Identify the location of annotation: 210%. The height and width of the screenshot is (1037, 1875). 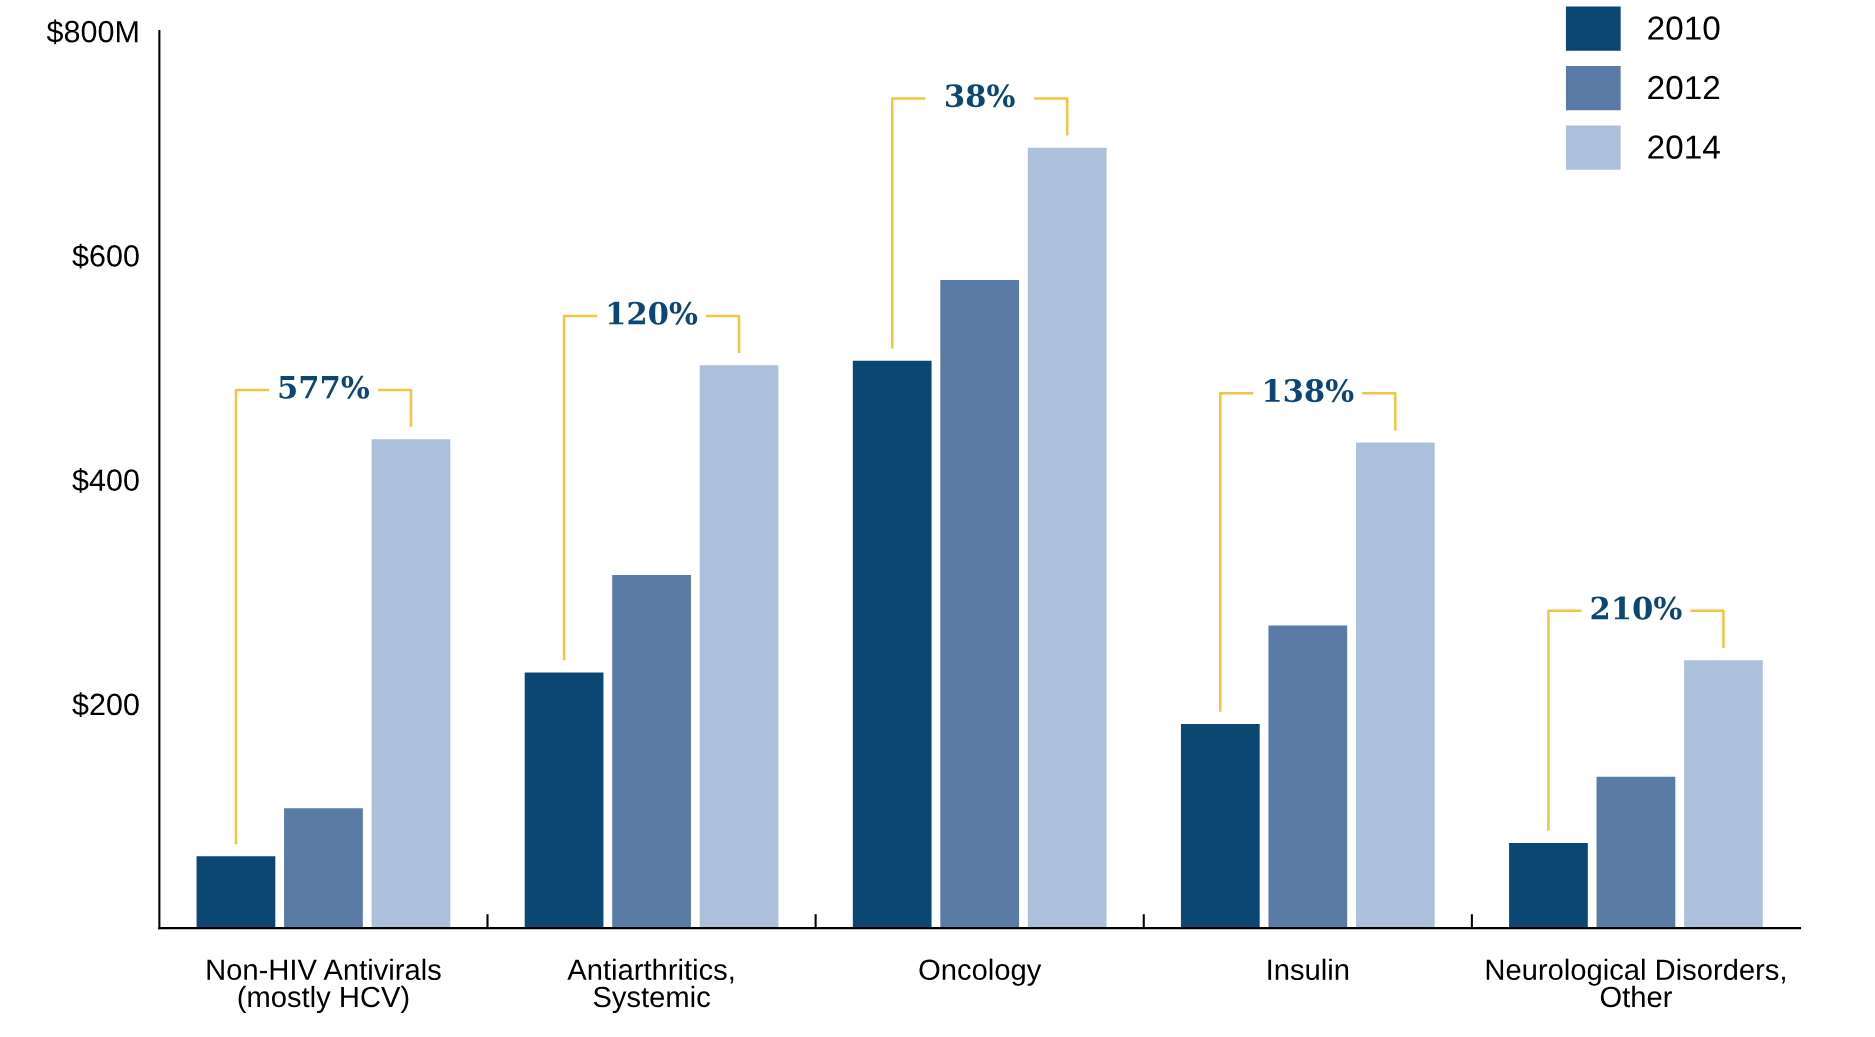
(1636, 608).